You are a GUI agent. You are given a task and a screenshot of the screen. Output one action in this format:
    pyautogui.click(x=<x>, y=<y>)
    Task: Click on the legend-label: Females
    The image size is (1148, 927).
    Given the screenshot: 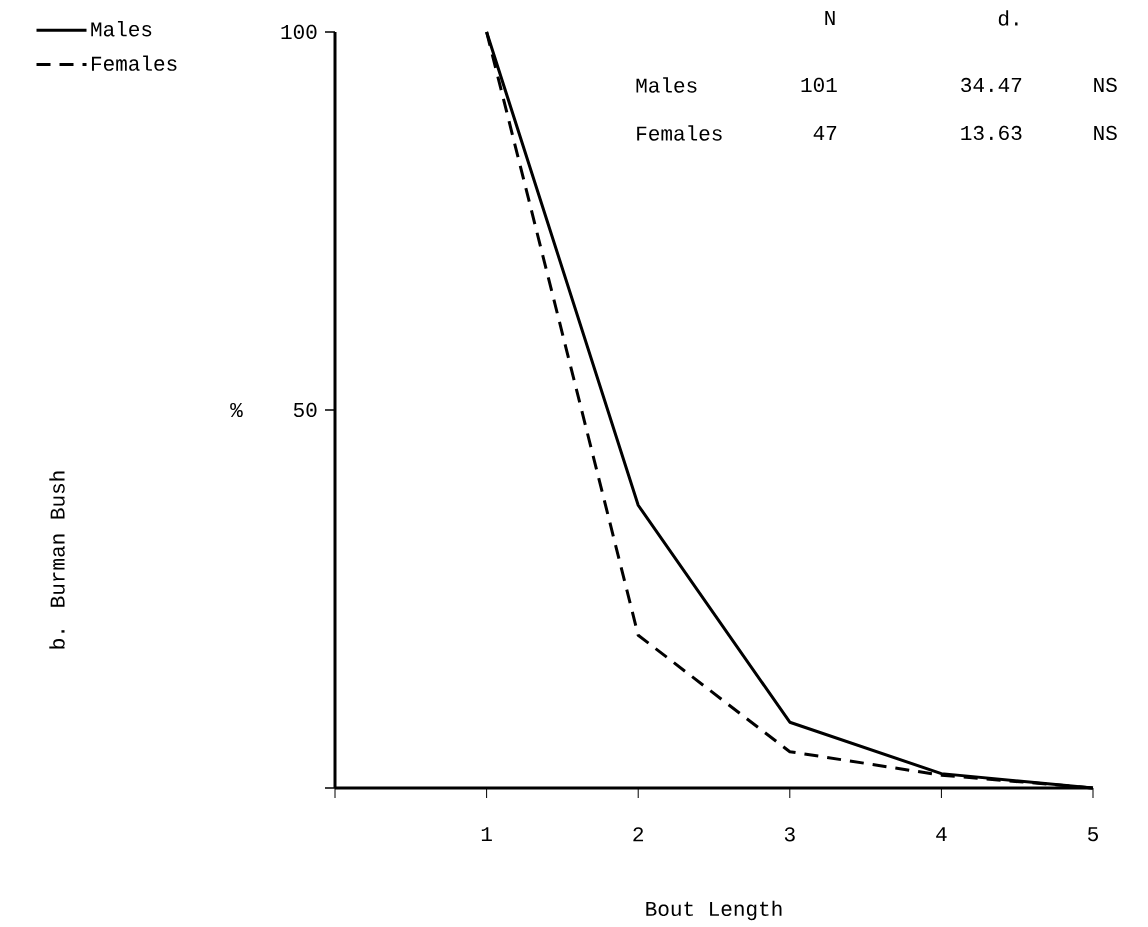 What is the action you would take?
    pyautogui.click(x=134, y=63)
    